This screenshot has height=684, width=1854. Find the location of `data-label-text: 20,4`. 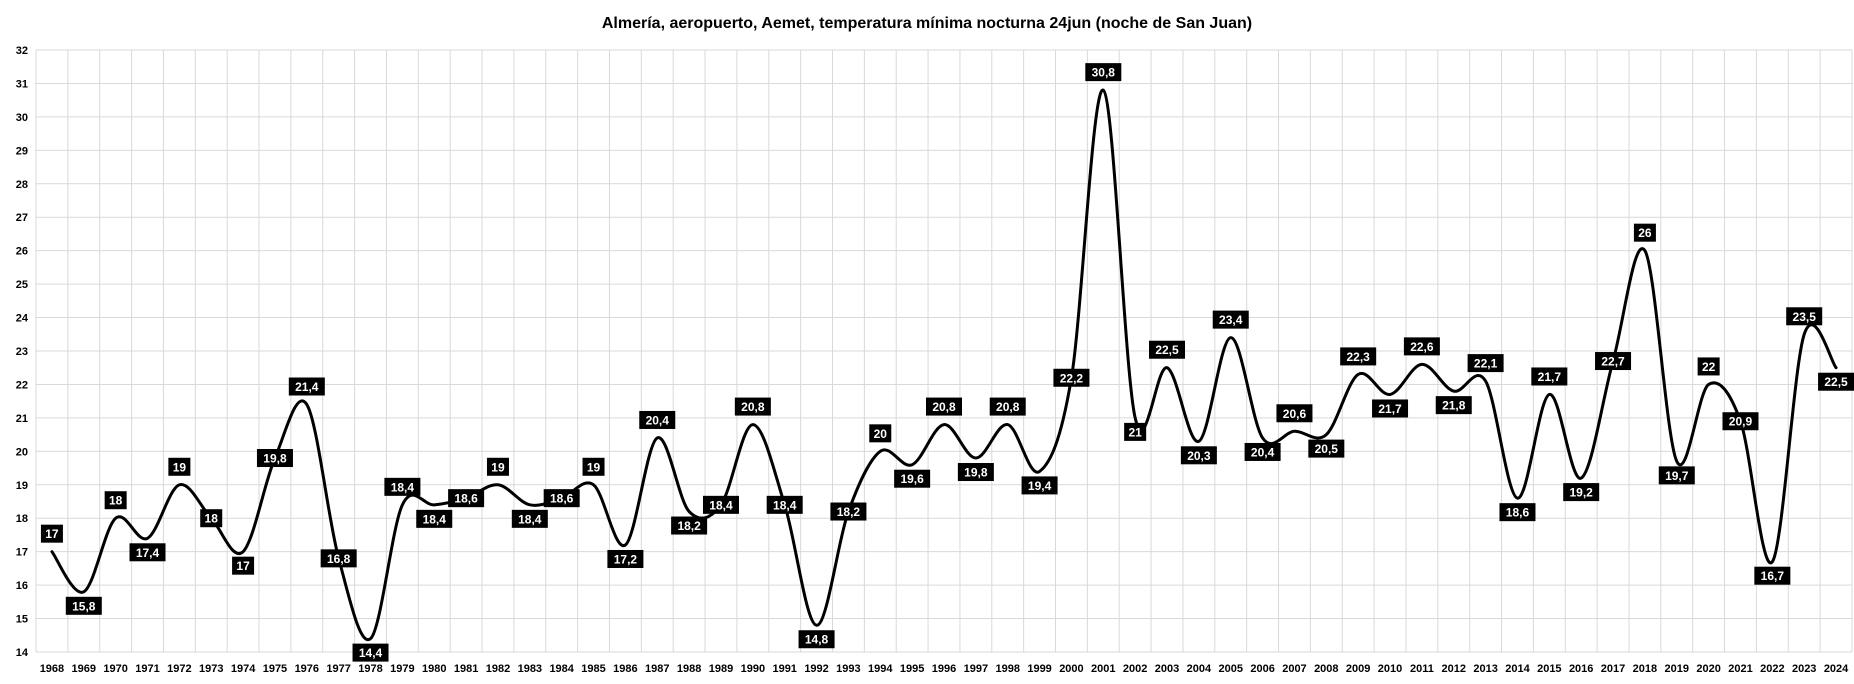

data-label-text: 20,4 is located at coordinates (658, 420).